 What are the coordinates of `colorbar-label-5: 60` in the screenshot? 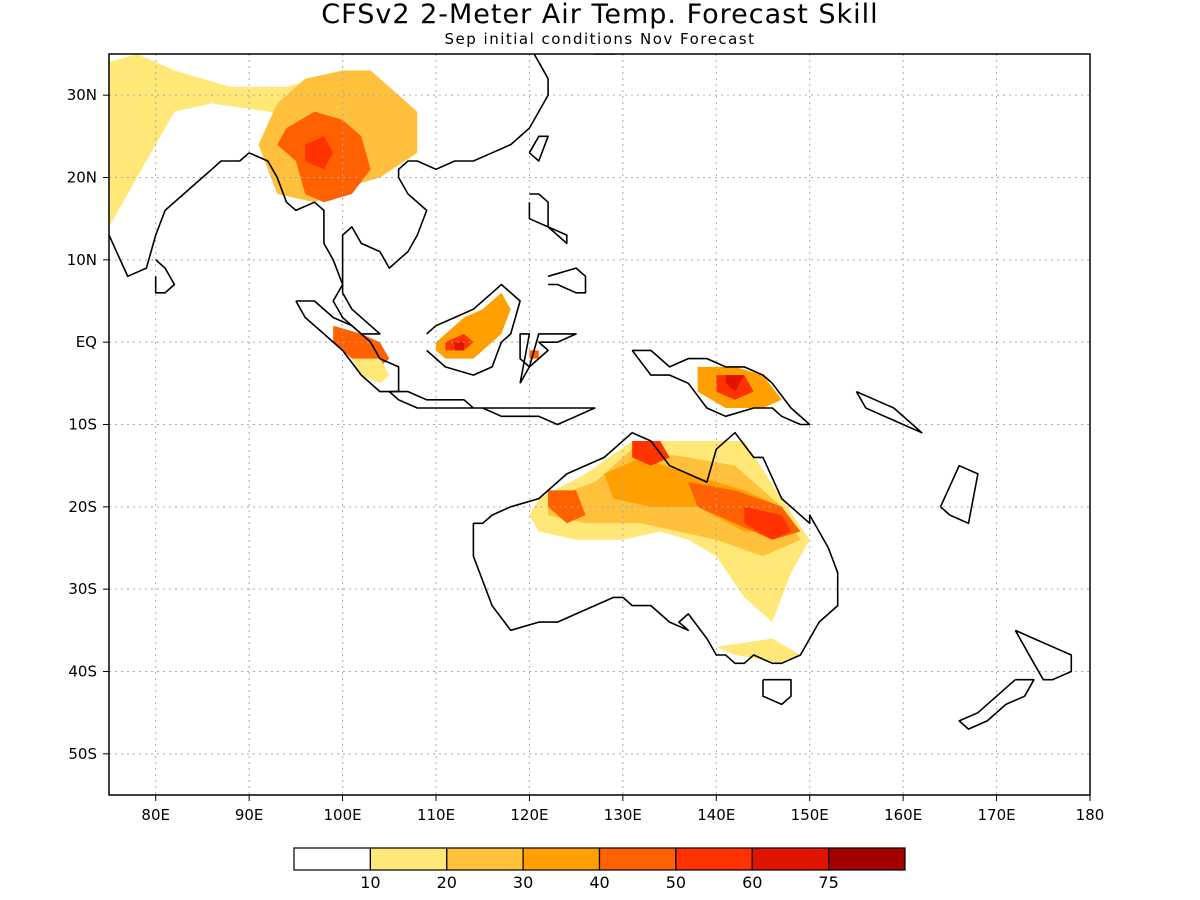 It's located at (752, 882).